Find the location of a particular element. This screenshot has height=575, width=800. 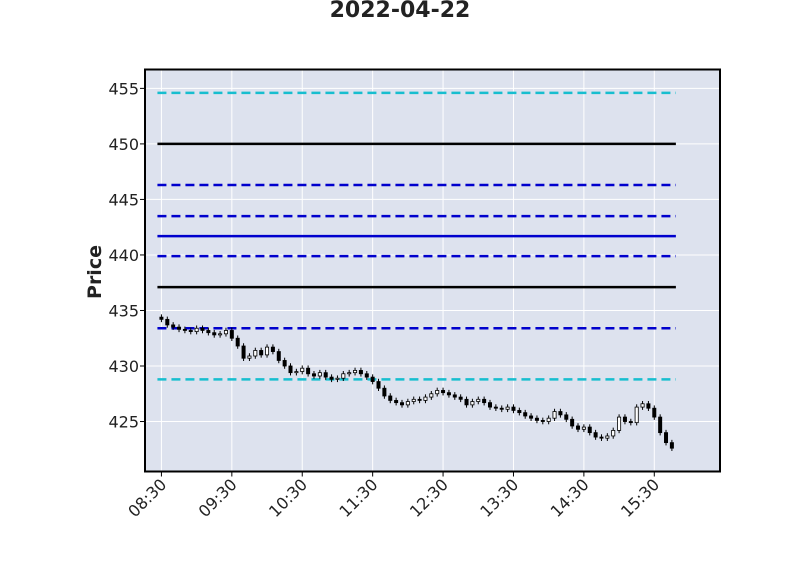

x-tick-label: 14:30 is located at coordinates (570, 498).